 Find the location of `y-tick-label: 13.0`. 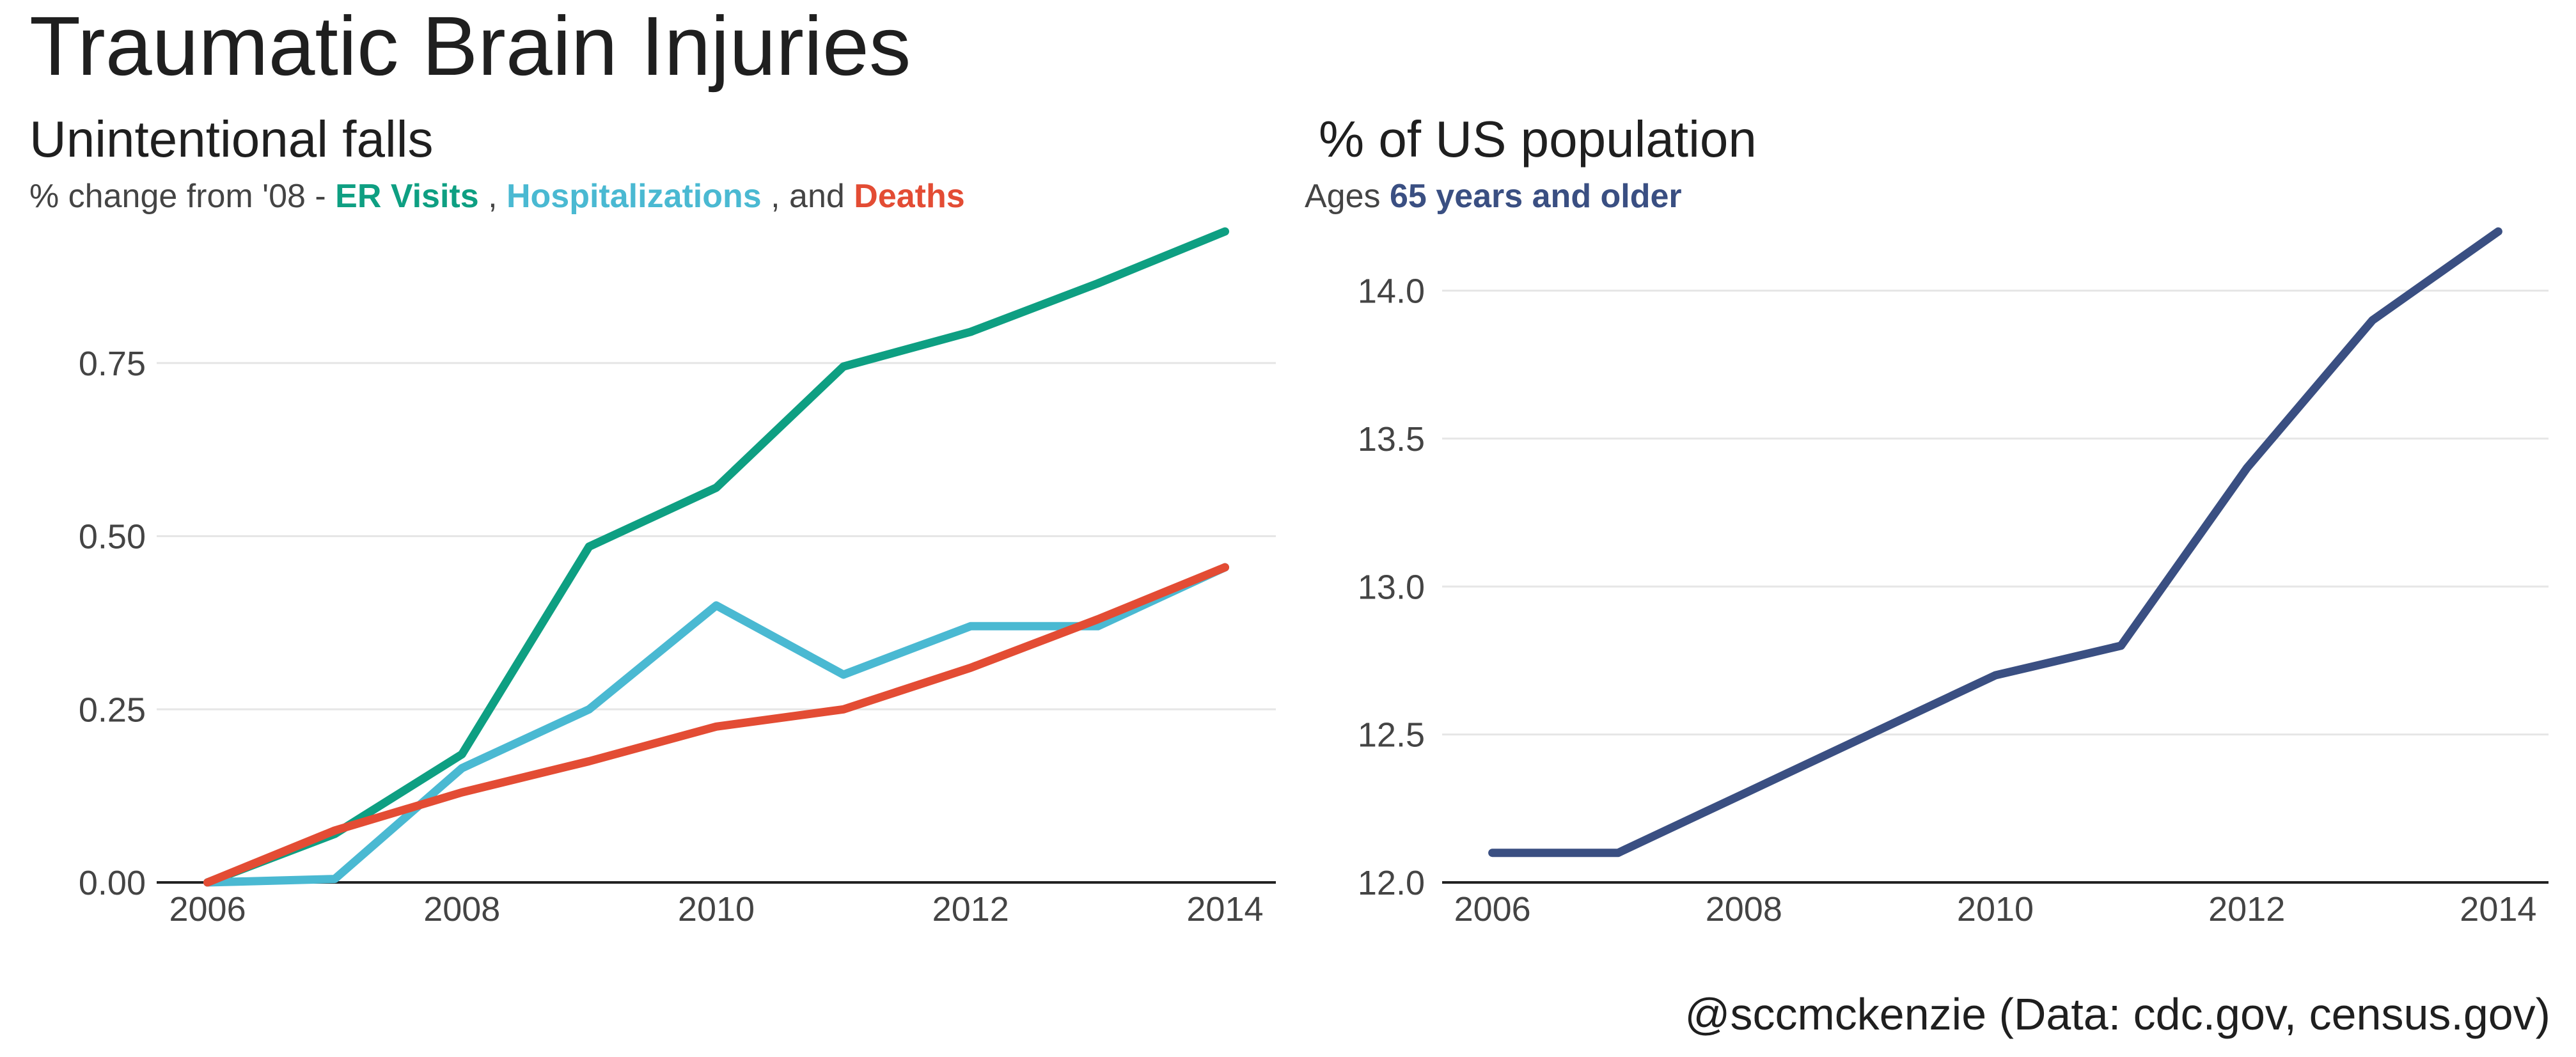

y-tick-label: 13.0 is located at coordinates (1391, 587).